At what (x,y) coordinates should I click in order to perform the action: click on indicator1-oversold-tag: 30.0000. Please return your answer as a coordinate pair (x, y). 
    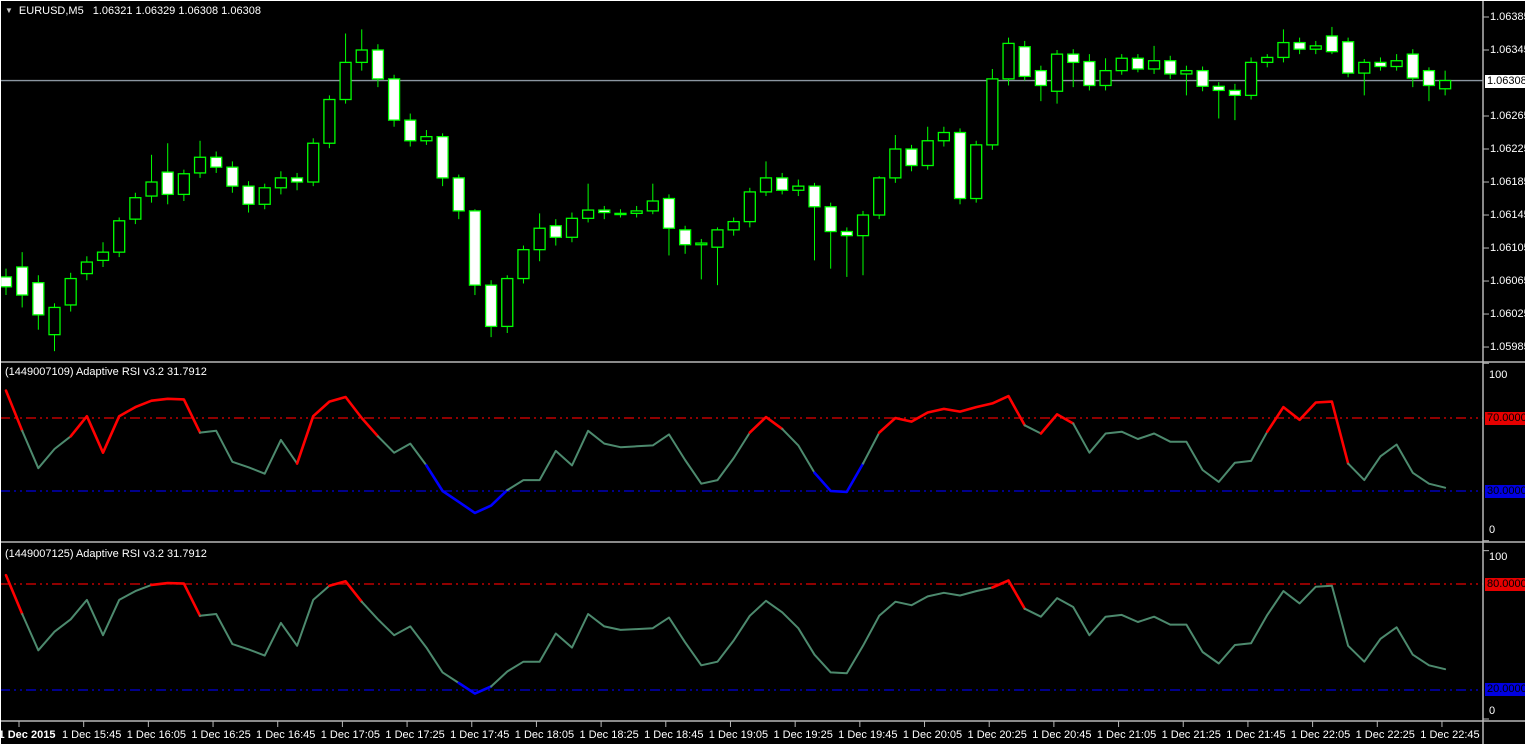
    Looking at the image, I should click on (1505, 491).